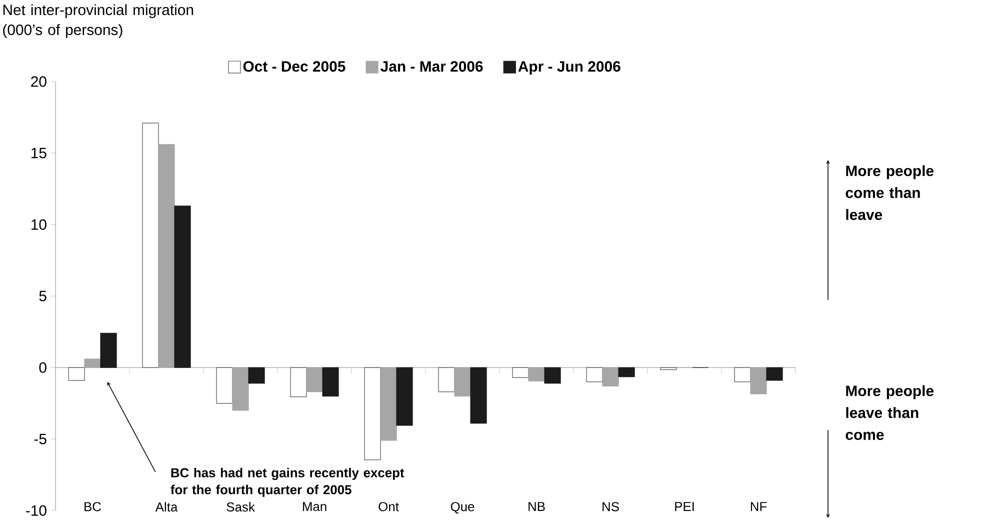  Describe the element at coordinates (314, 507) in the screenshot. I see `x-tick-label: Man` at that location.